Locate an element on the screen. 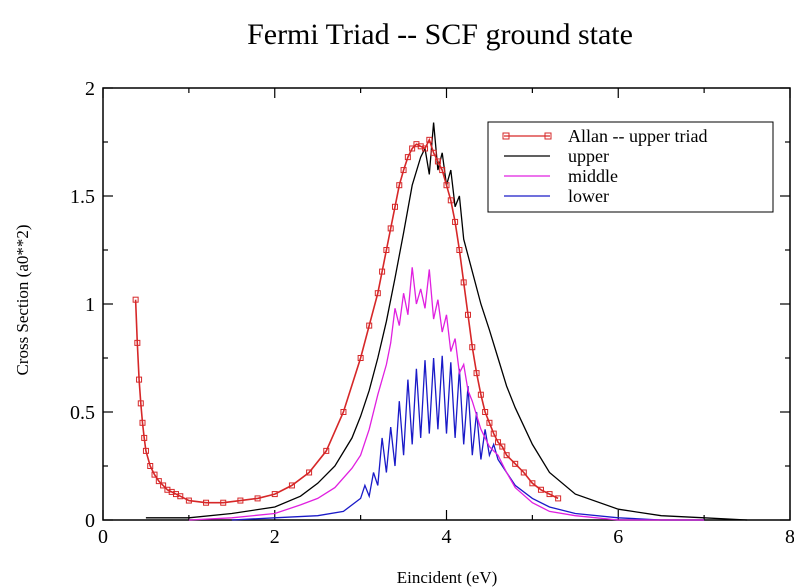  legend-label-middle: middle is located at coordinates (593, 176).